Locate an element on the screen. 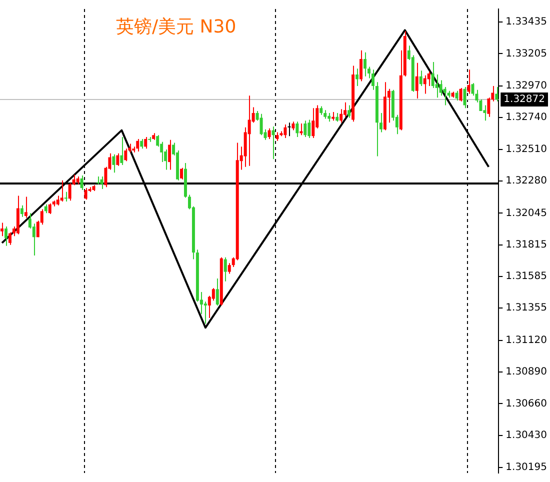  y-tick-label: 1.32045 is located at coordinates (527, 213).